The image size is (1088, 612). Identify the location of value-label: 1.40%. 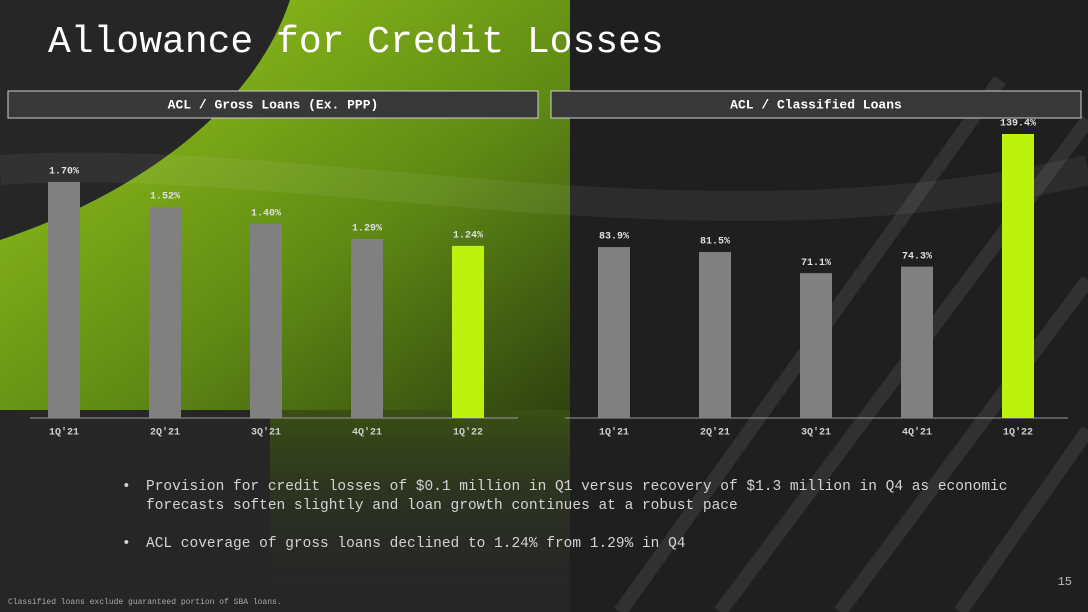
(266, 213).